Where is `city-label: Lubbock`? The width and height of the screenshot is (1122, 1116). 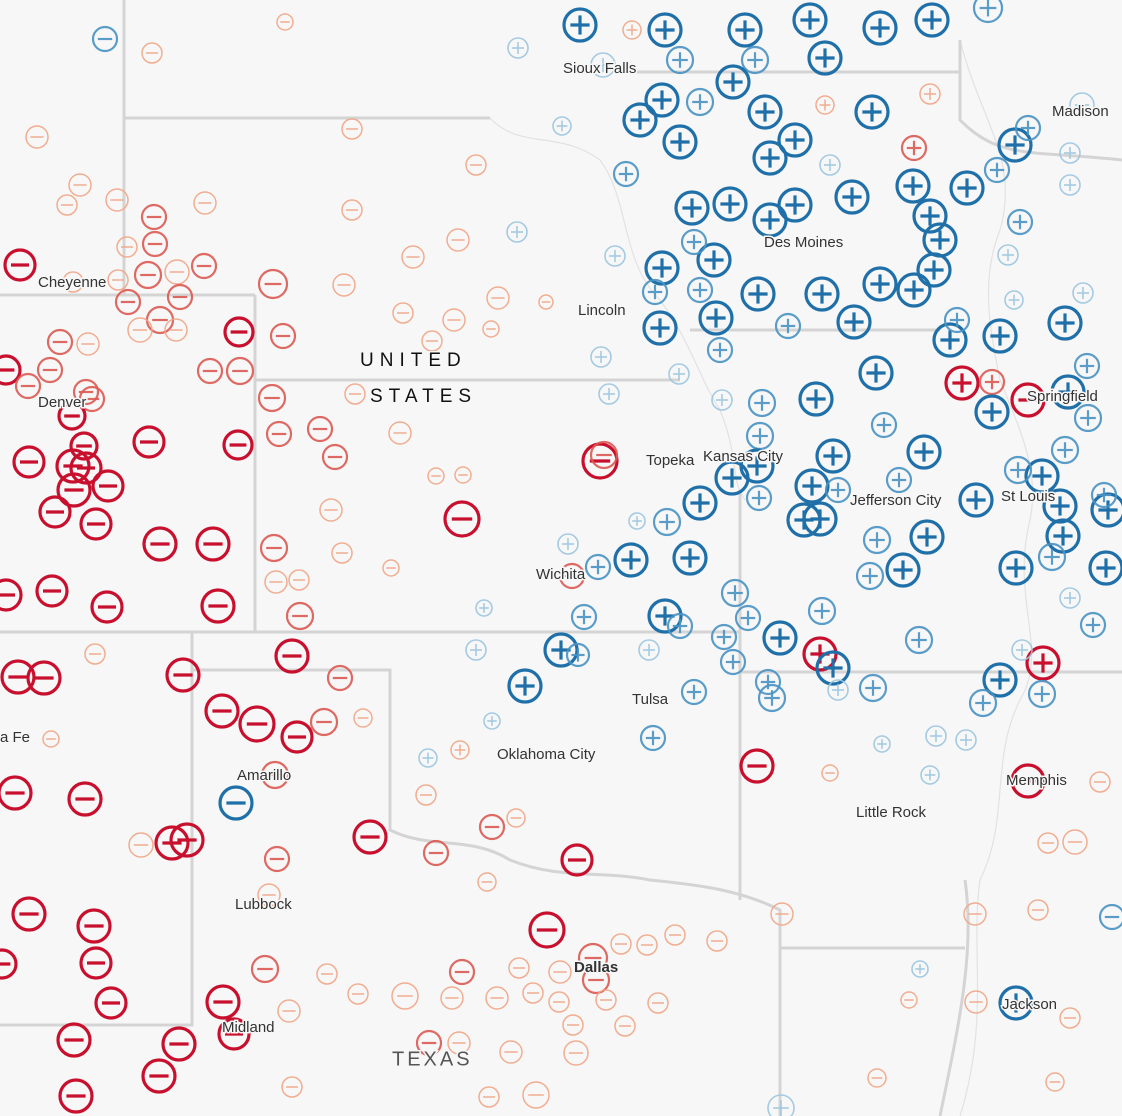
city-label: Lubbock is located at coordinates (263, 904).